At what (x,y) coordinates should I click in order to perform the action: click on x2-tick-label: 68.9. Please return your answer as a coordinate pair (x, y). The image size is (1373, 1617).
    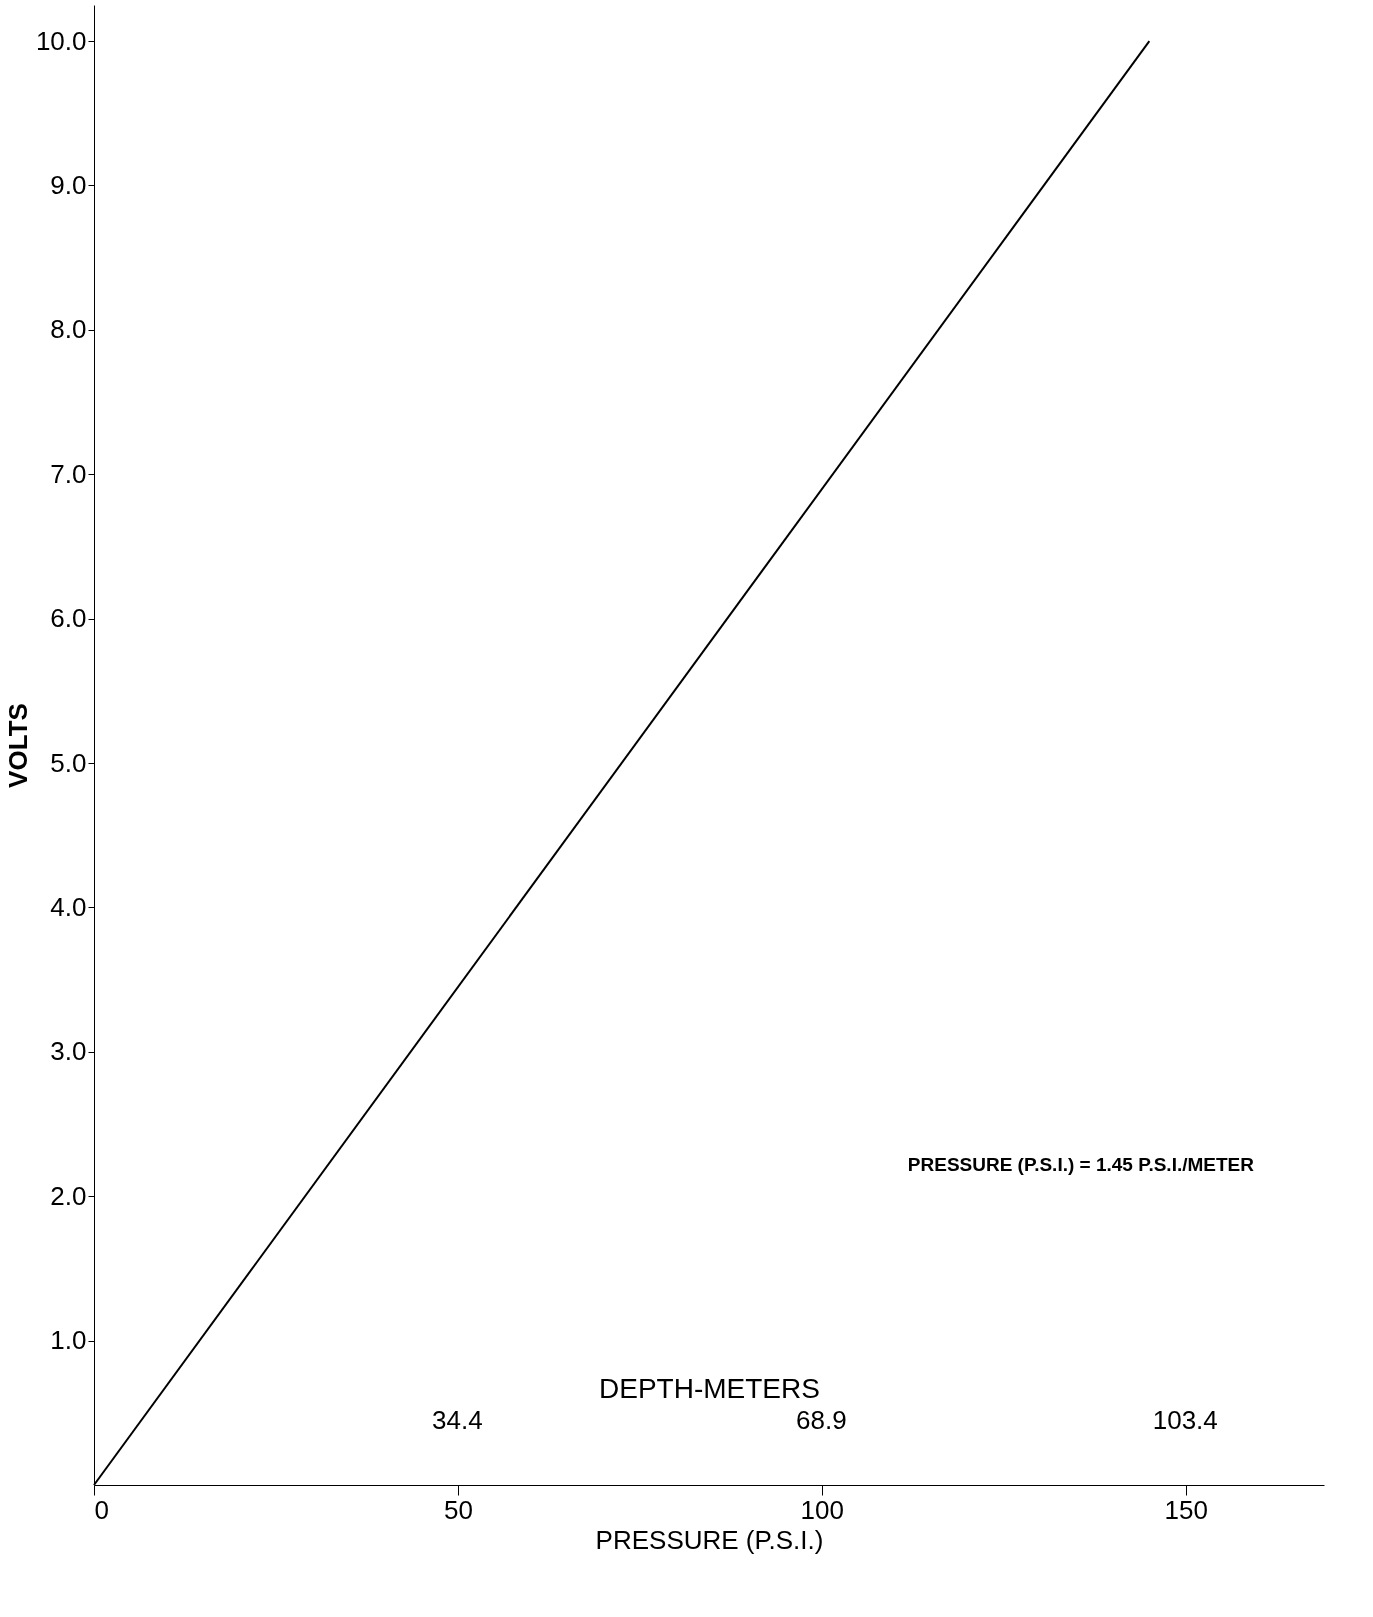
    Looking at the image, I should click on (821, 1419).